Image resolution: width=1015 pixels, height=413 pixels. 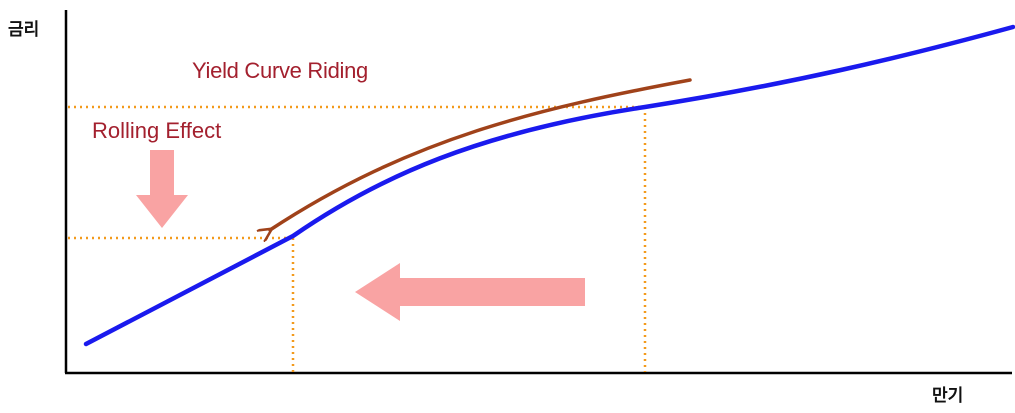 I want to click on rolling-effect-label: Rolling Effect, so click(x=156, y=131).